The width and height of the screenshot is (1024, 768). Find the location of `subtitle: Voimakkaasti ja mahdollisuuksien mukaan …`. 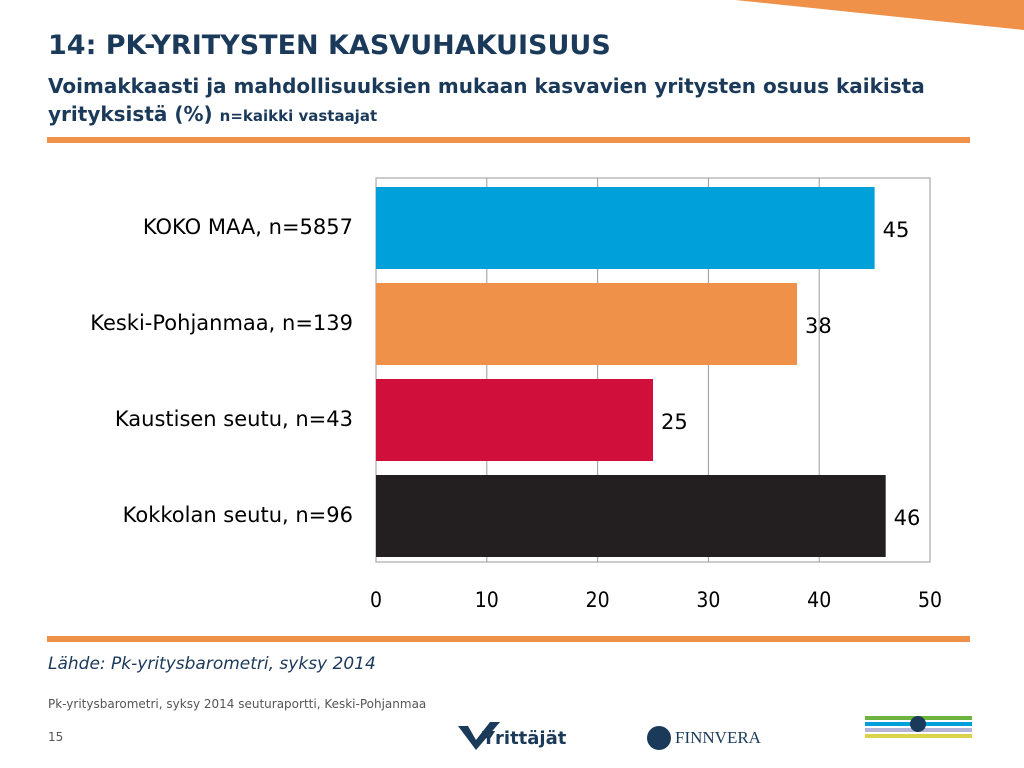

subtitle: Voimakkaasti ja mahdollisuuksien mukaan … is located at coordinates (513, 101).